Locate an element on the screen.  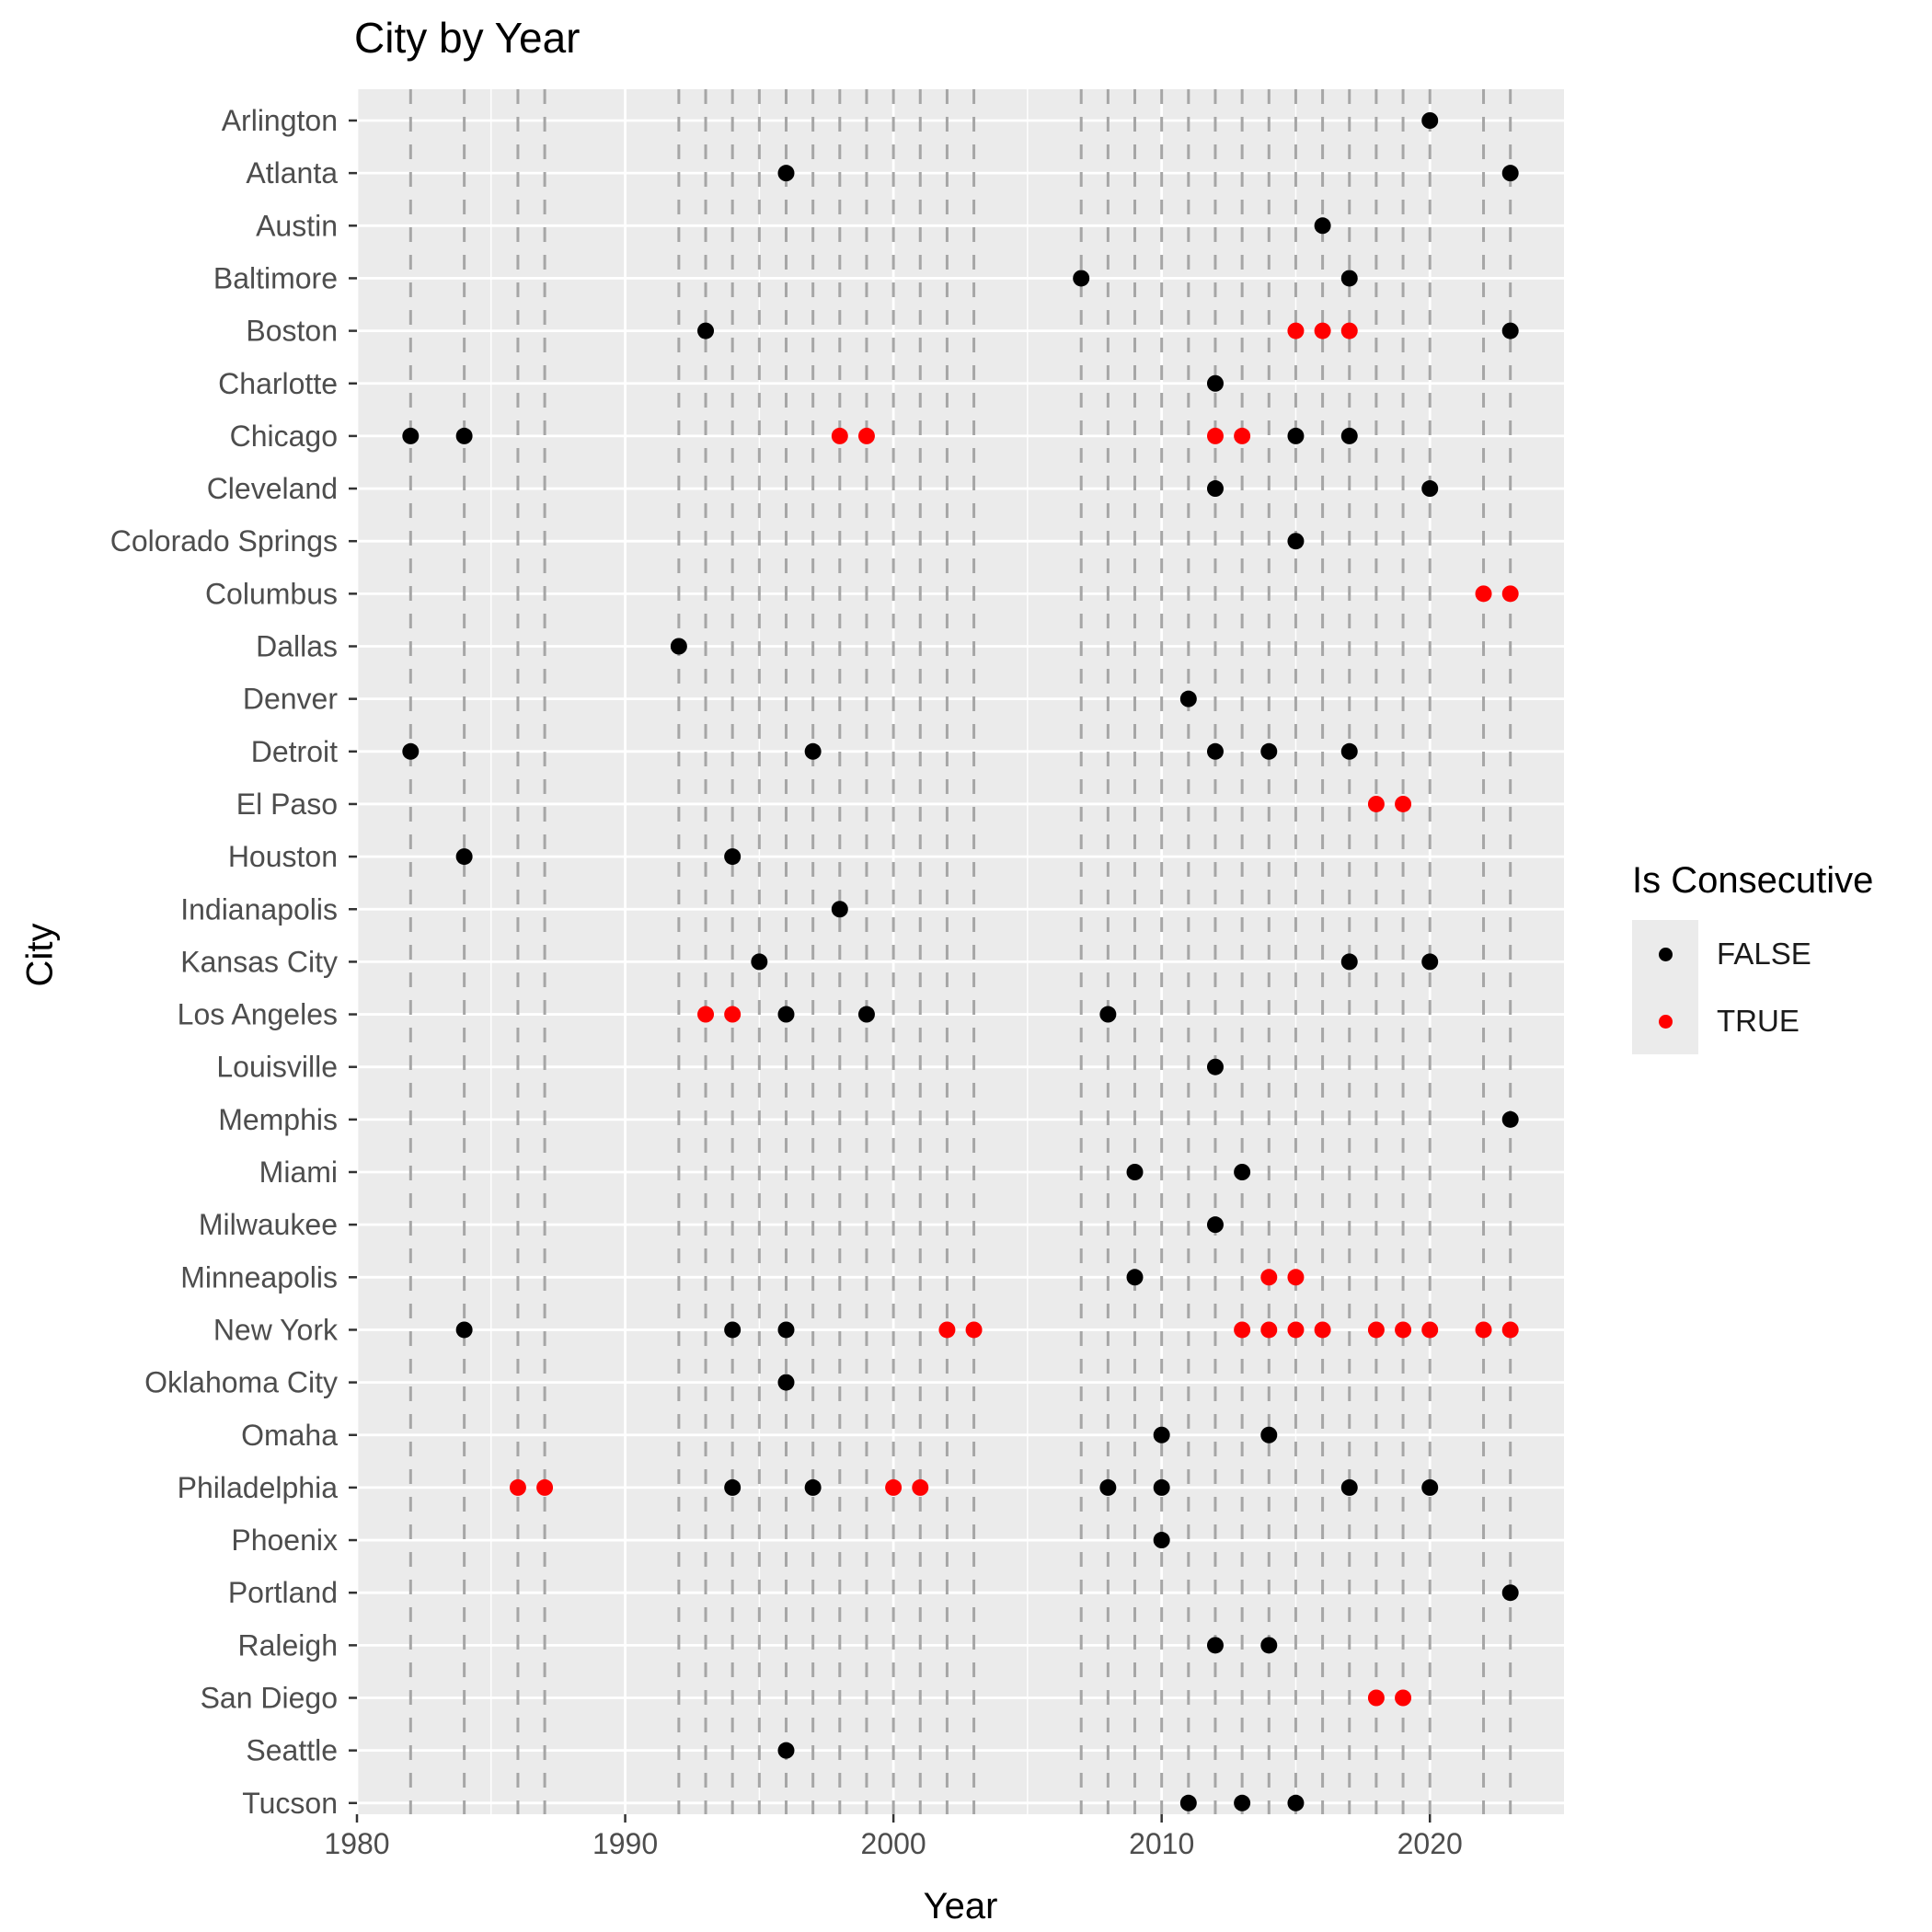
legend-dot-true is located at coordinates (1666, 1022).